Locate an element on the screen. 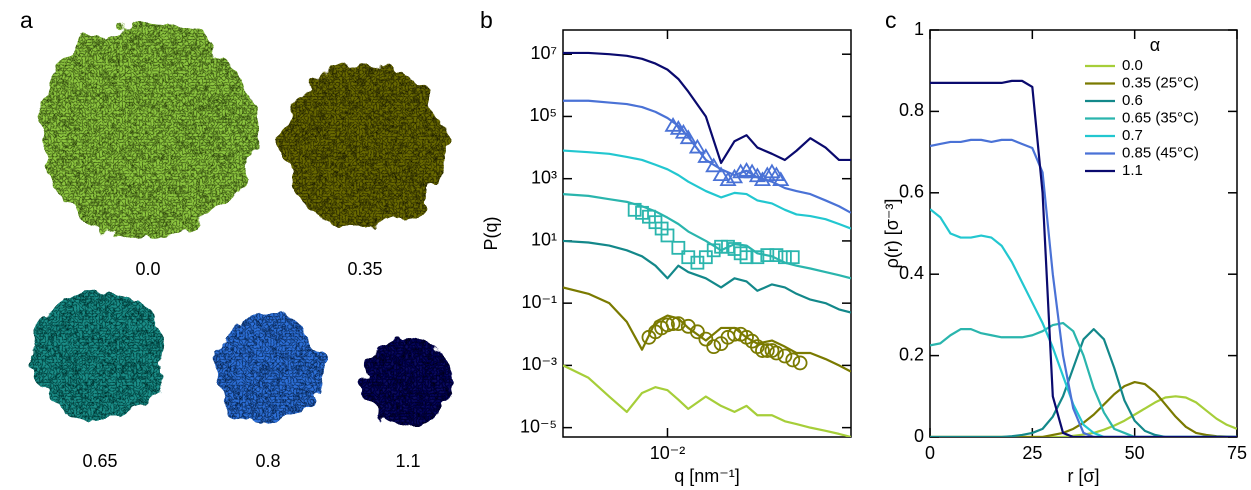 The width and height of the screenshot is (1251, 490). legend-label: 0.65 (35°C) is located at coordinates (1160, 117).